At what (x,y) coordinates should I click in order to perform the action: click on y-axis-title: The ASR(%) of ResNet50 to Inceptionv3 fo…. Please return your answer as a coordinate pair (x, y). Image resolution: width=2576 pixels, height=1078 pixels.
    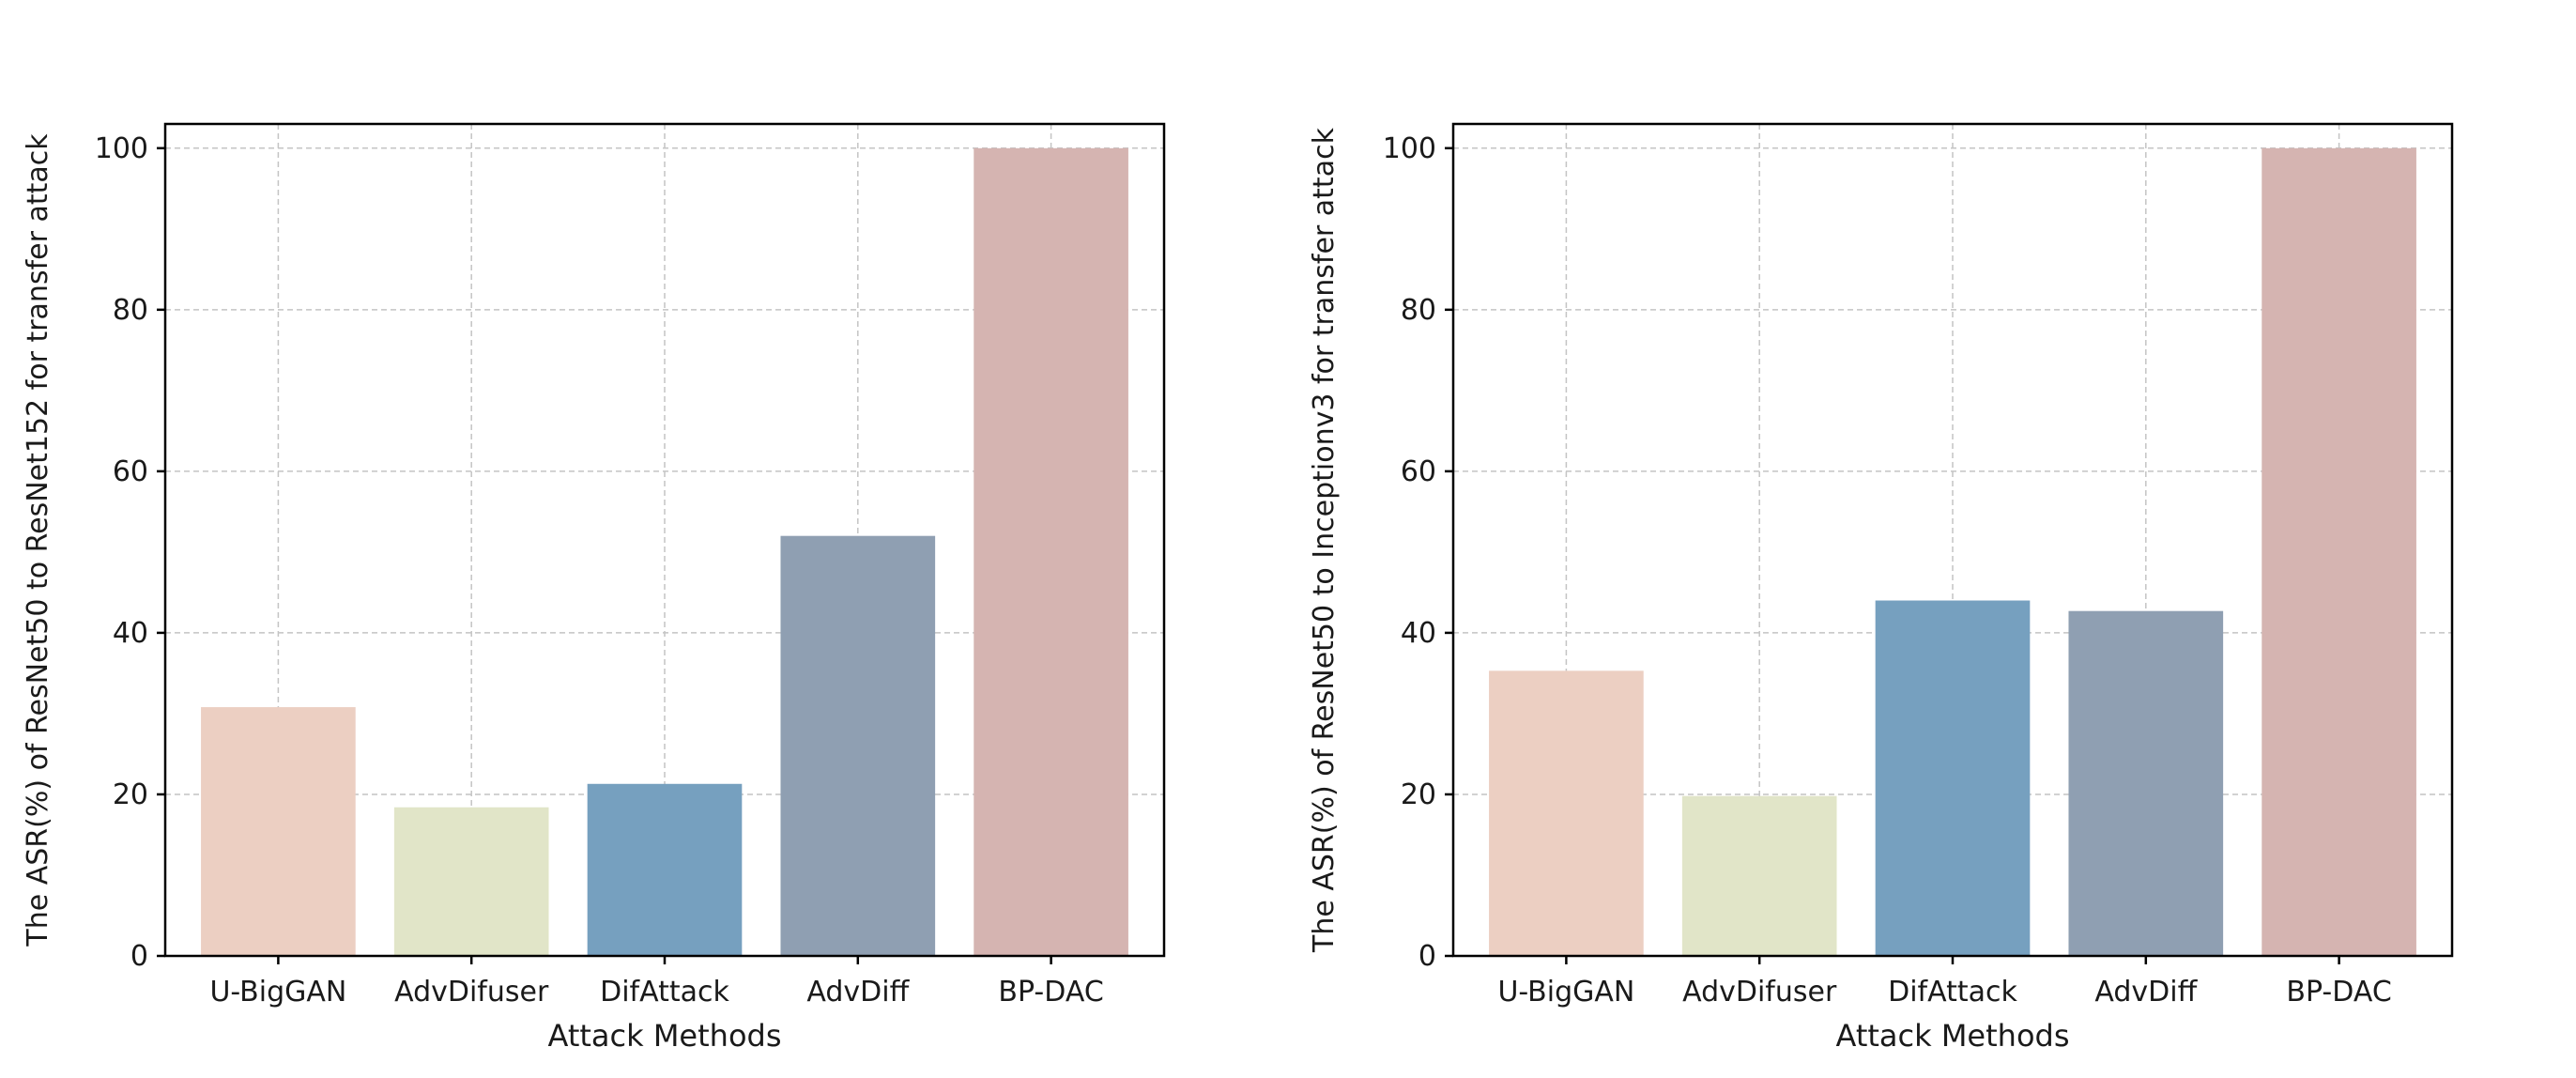
    Looking at the image, I should click on (1324, 540).